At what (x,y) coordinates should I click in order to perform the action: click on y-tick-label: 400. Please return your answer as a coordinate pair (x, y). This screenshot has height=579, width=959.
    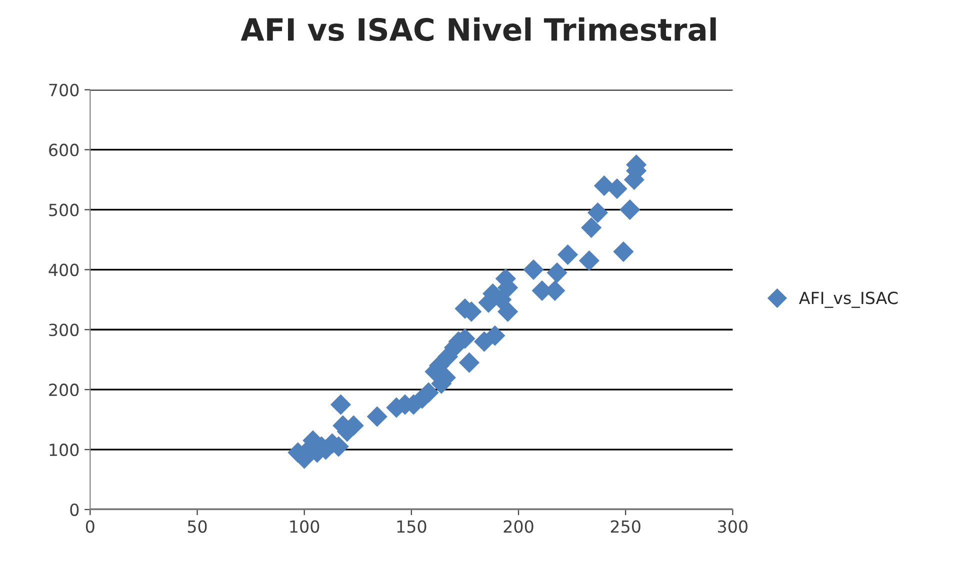
    Looking at the image, I should click on (63, 270).